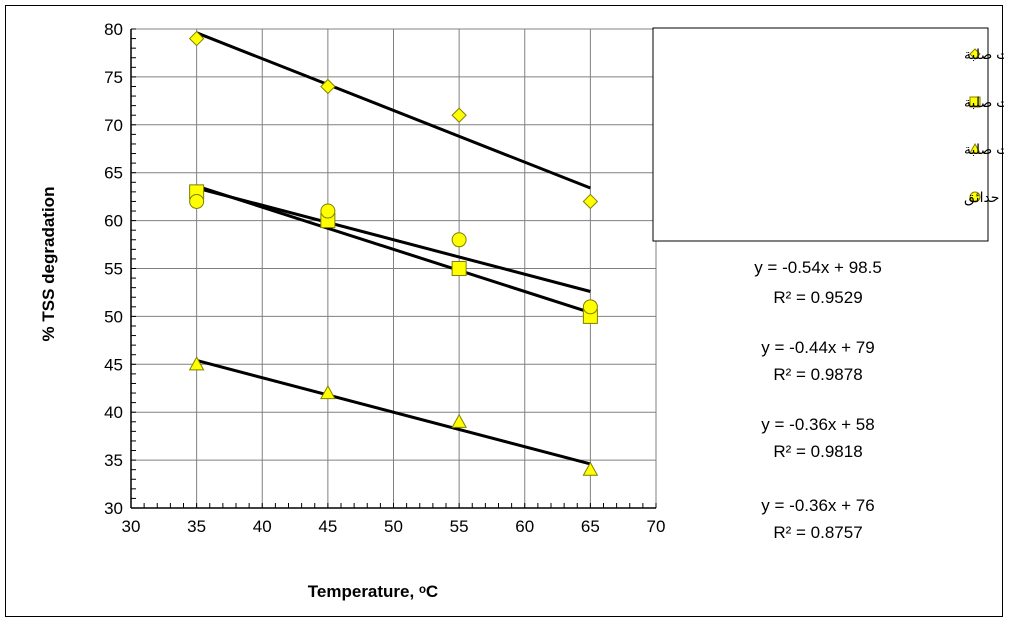 The width and height of the screenshot is (1010, 626). I want to click on x-axis-title: Temperature, ᵒC, so click(373, 591).